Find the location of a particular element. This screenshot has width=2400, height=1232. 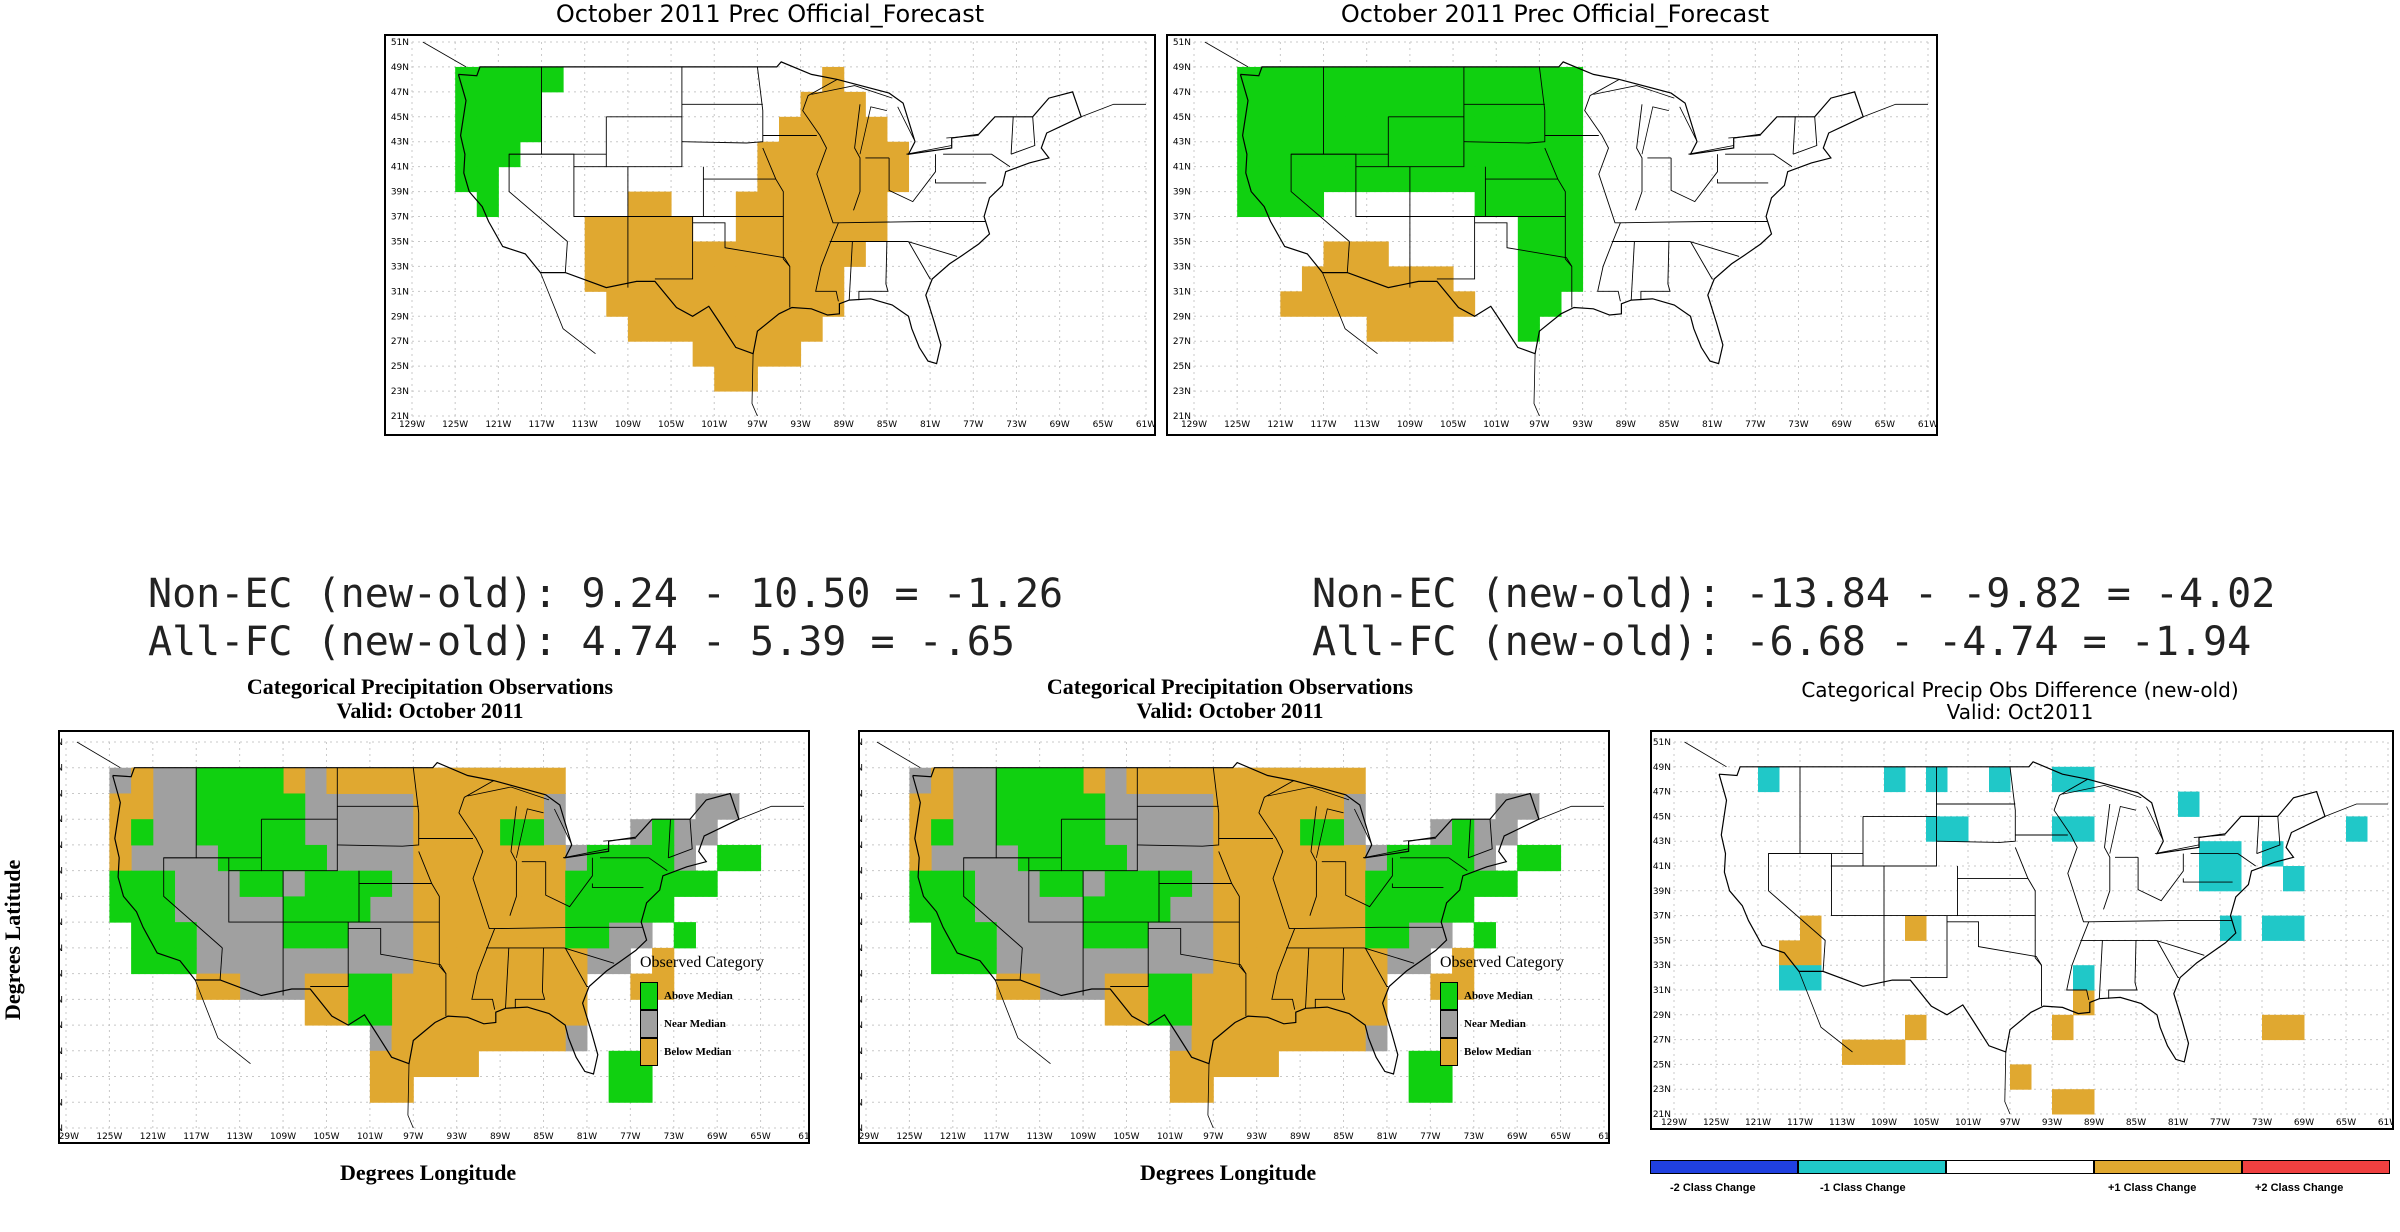

lon-tick-label: 81W is located at coordinates (587, 1137).